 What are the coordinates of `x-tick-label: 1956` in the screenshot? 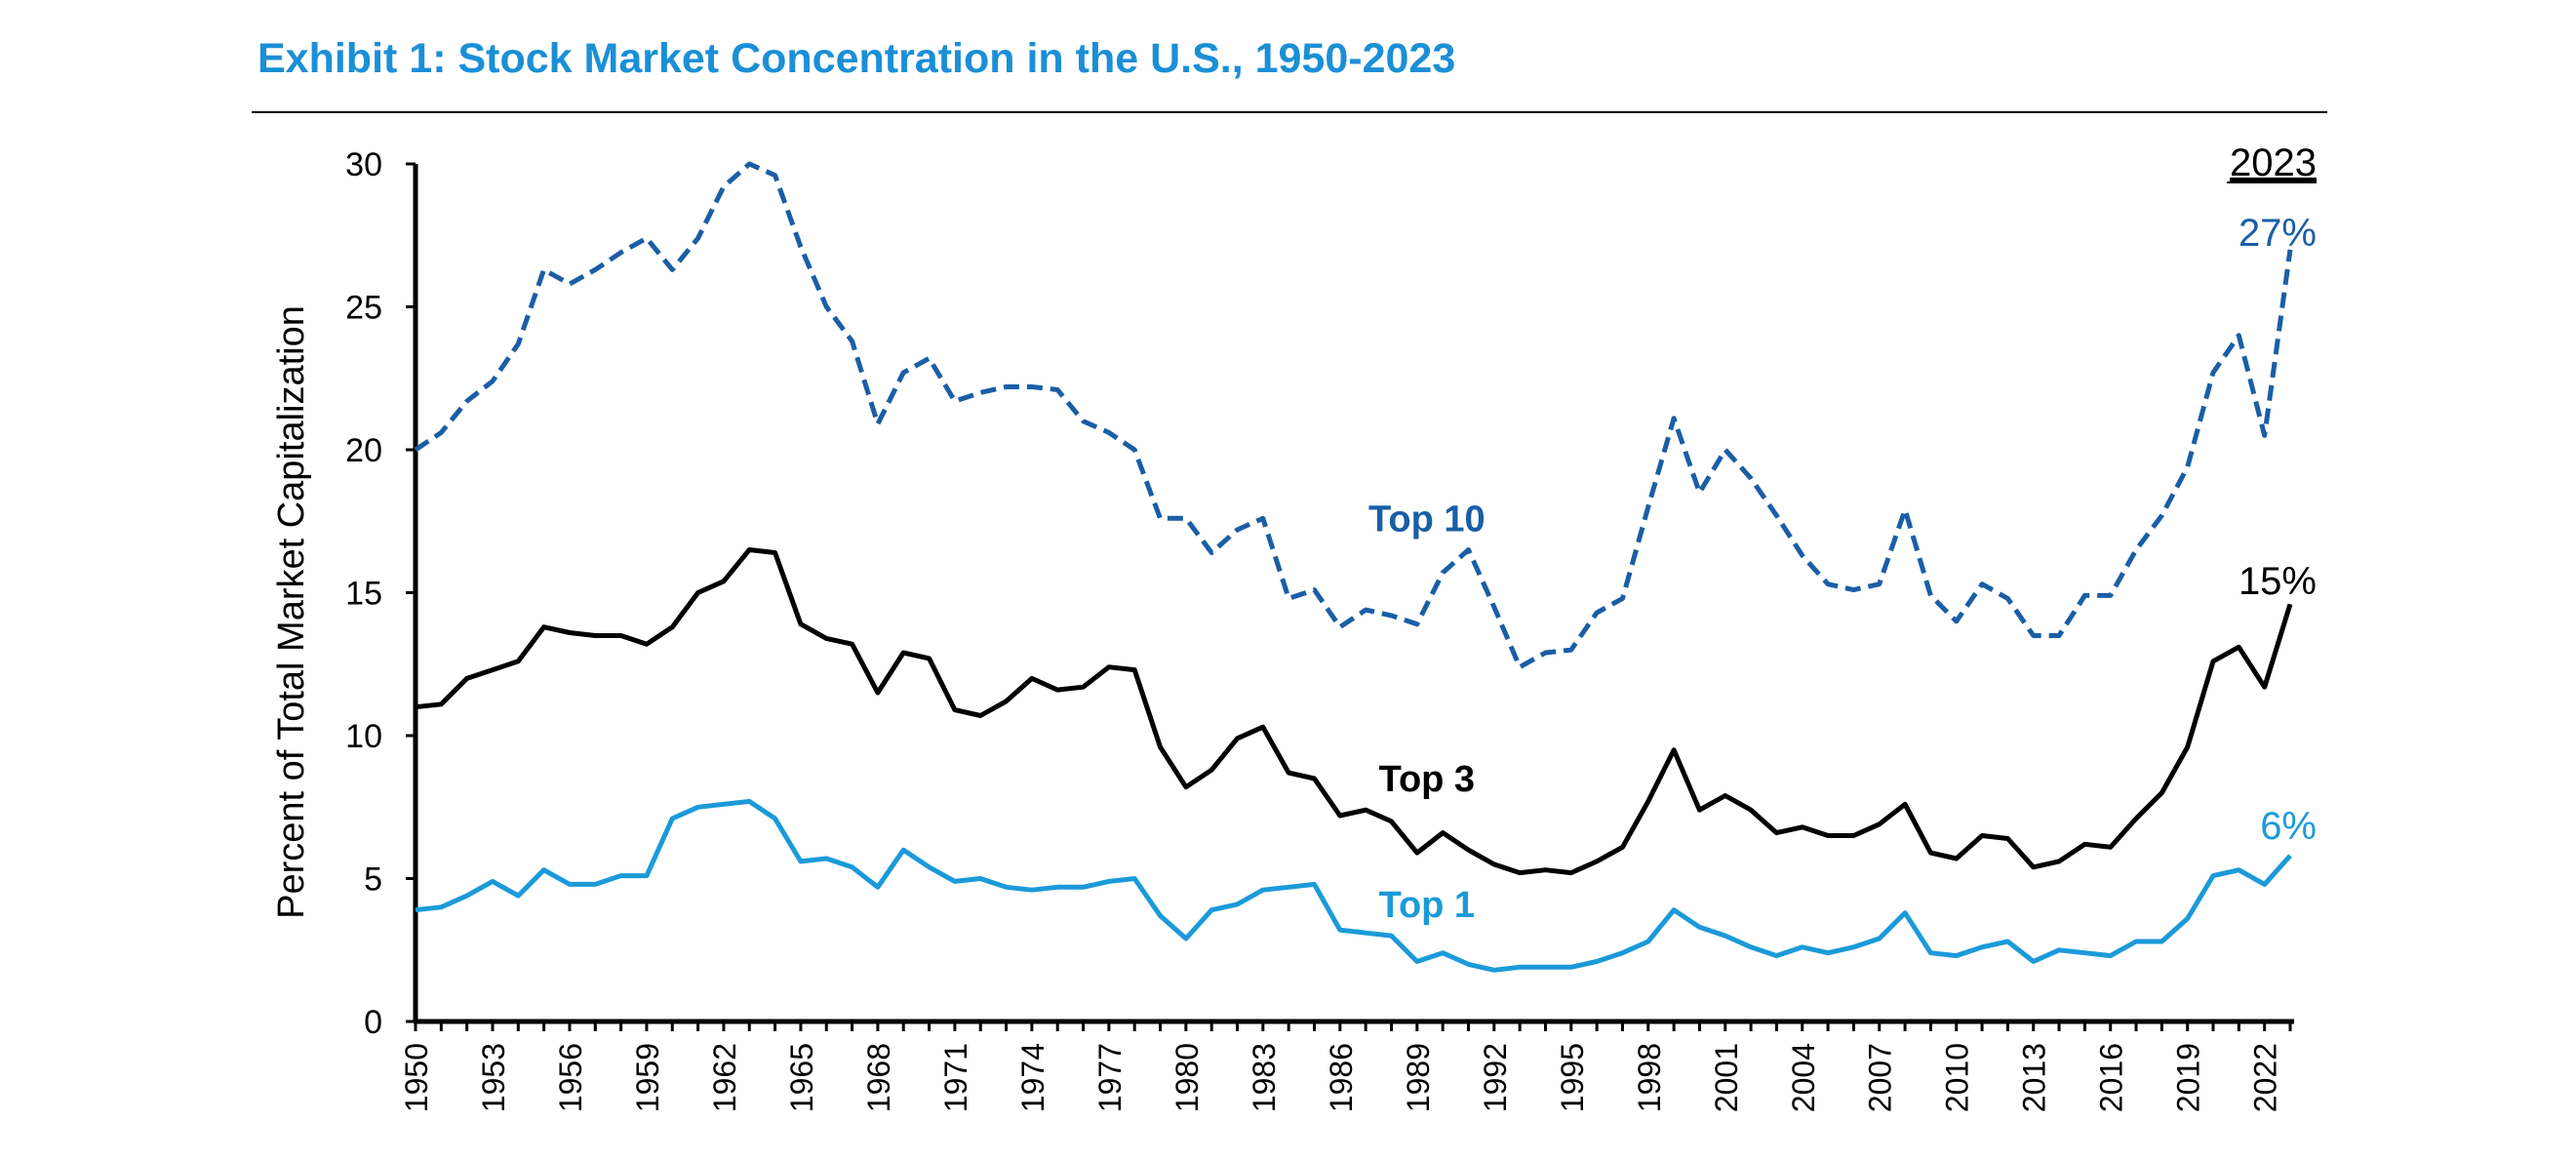 It's located at (570, 1077).